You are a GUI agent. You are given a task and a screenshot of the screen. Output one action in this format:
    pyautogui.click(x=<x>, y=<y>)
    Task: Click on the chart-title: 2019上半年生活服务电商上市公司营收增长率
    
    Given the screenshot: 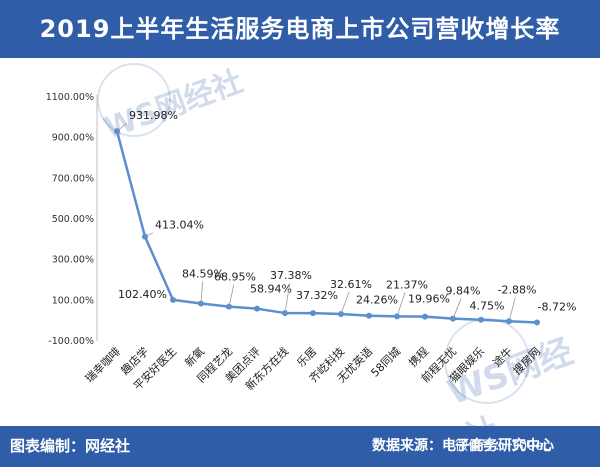 What is the action you would take?
    pyautogui.click(x=300, y=29)
    